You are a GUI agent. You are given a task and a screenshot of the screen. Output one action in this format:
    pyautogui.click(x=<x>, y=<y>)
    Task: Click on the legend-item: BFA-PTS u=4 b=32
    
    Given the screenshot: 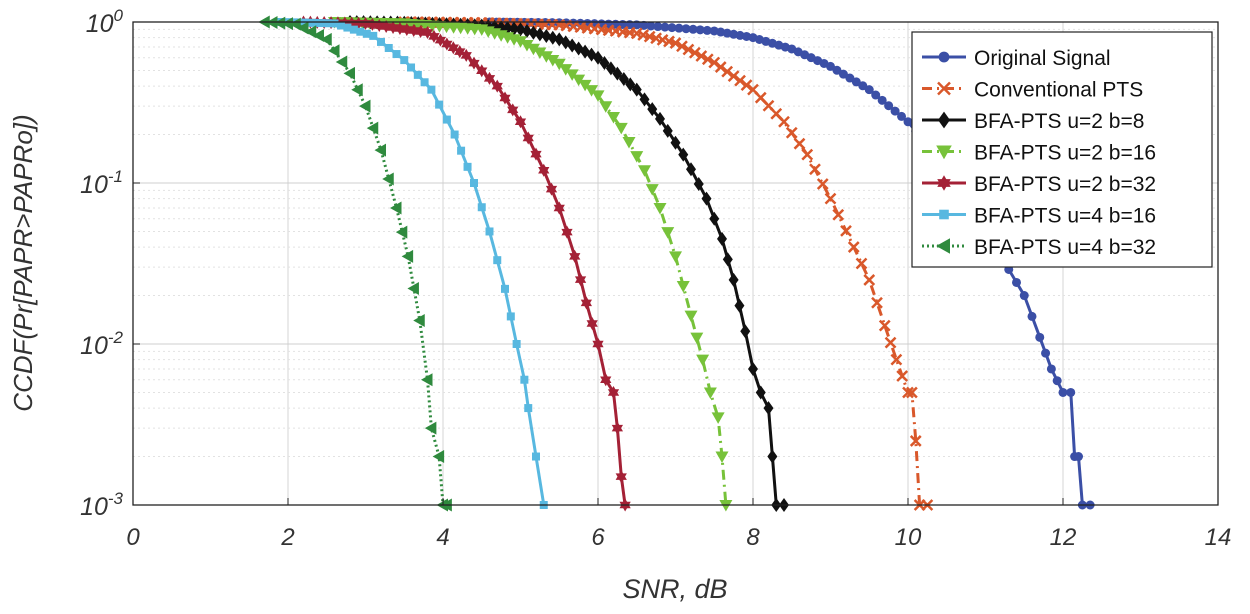 What is the action you would take?
    pyautogui.click(x=1039, y=247)
    